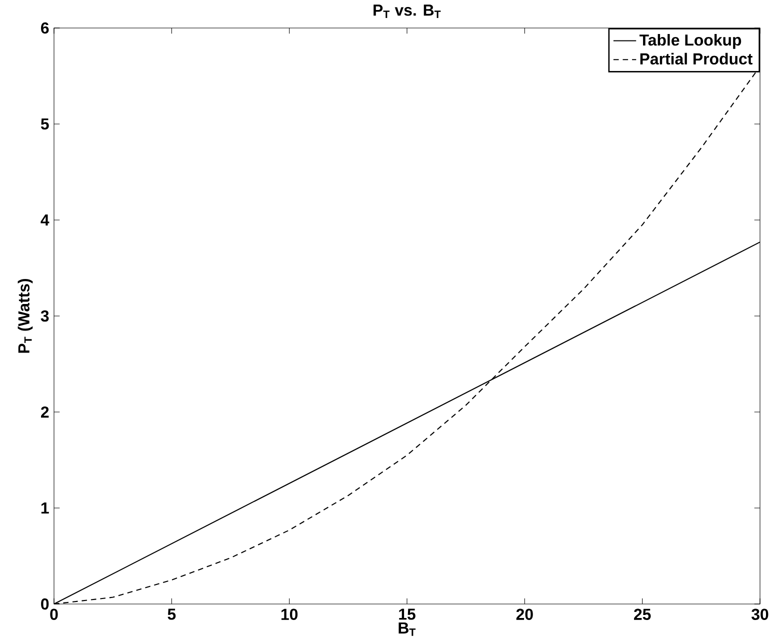 The height and width of the screenshot is (640, 775). Describe the element at coordinates (524, 614) in the screenshot. I see `x-tick-label: 20` at that location.